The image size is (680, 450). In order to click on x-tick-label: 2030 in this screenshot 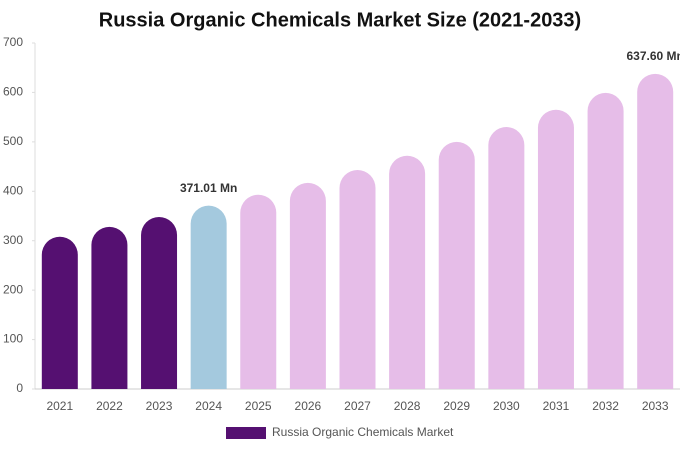, I will do `click(506, 406)`.